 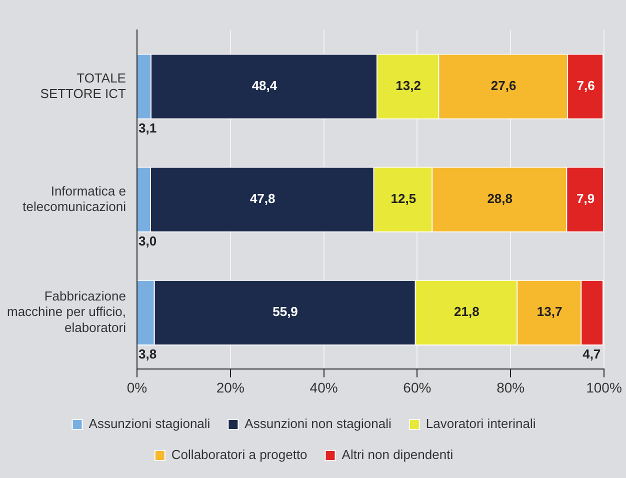 I want to click on legend-label: Altri non dipendenti, so click(x=398, y=454).